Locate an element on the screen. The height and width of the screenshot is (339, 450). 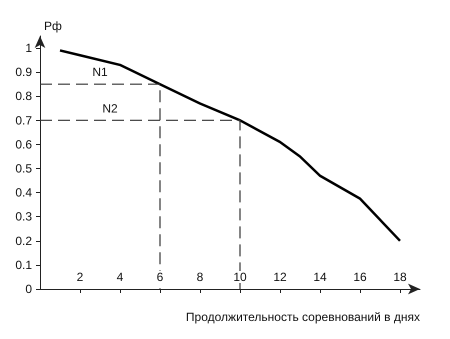
x-axis-title: Продолжительность соревнований в днях is located at coordinates (303, 317).